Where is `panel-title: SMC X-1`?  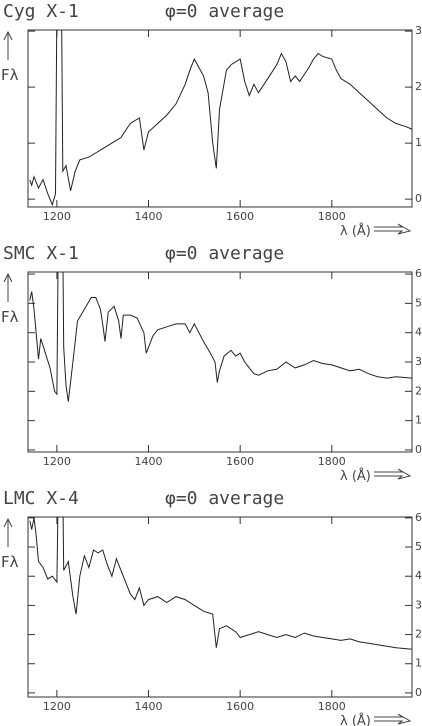 panel-title: SMC X-1 is located at coordinates (41, 253).